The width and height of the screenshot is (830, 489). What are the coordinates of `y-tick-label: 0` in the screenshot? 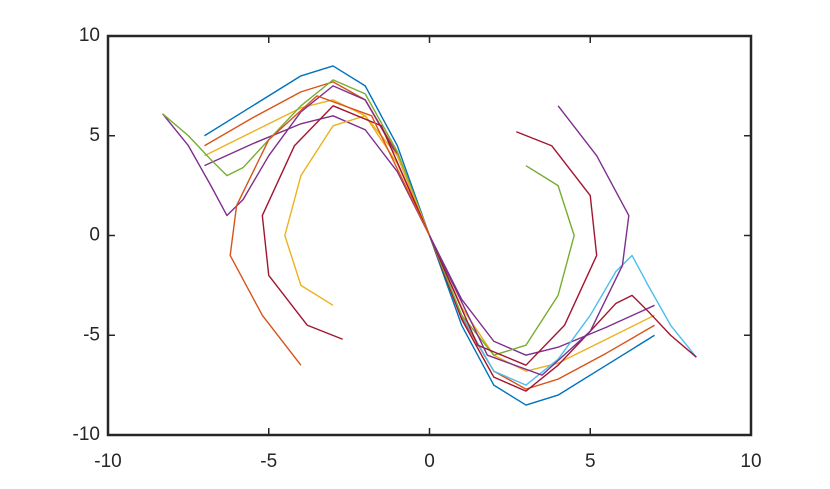 It's located at (94, 235).